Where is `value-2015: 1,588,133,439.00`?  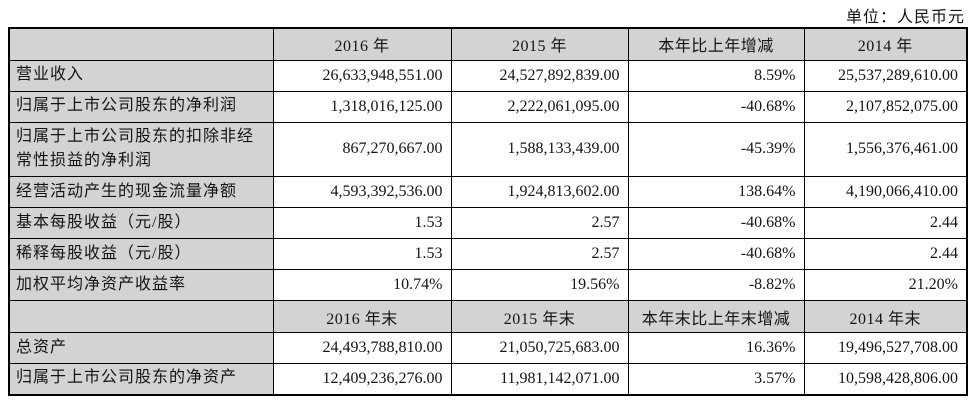 value-2015: 1,588,133,439.00 is located at coordinates (539, 149).